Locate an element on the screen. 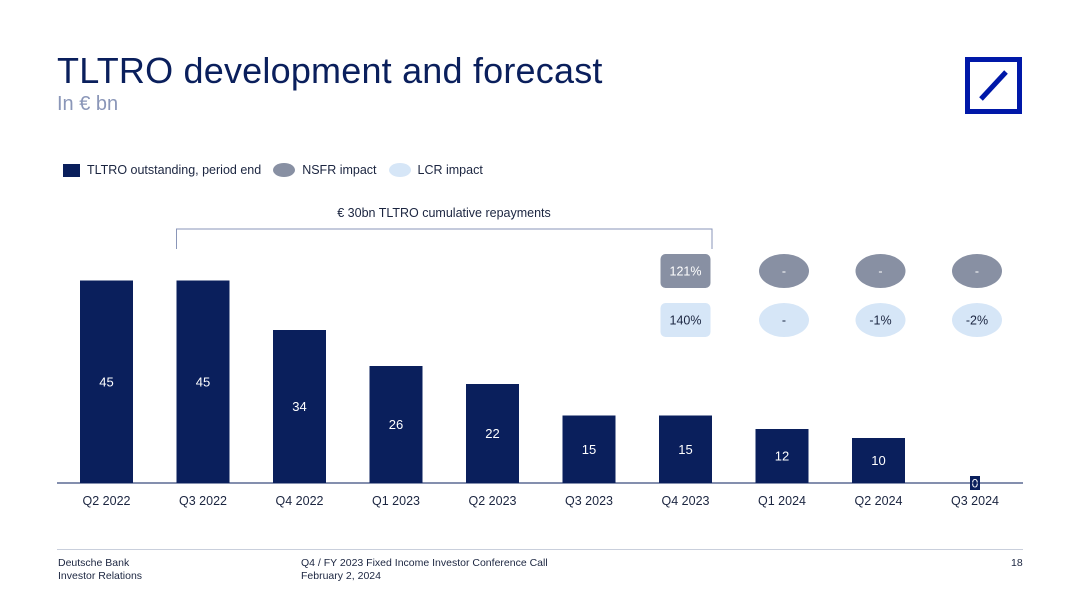 Image resolution: width=1080 pixels, height=608 pixels. bar-q2-2022 is located at coordinates (106, 381).